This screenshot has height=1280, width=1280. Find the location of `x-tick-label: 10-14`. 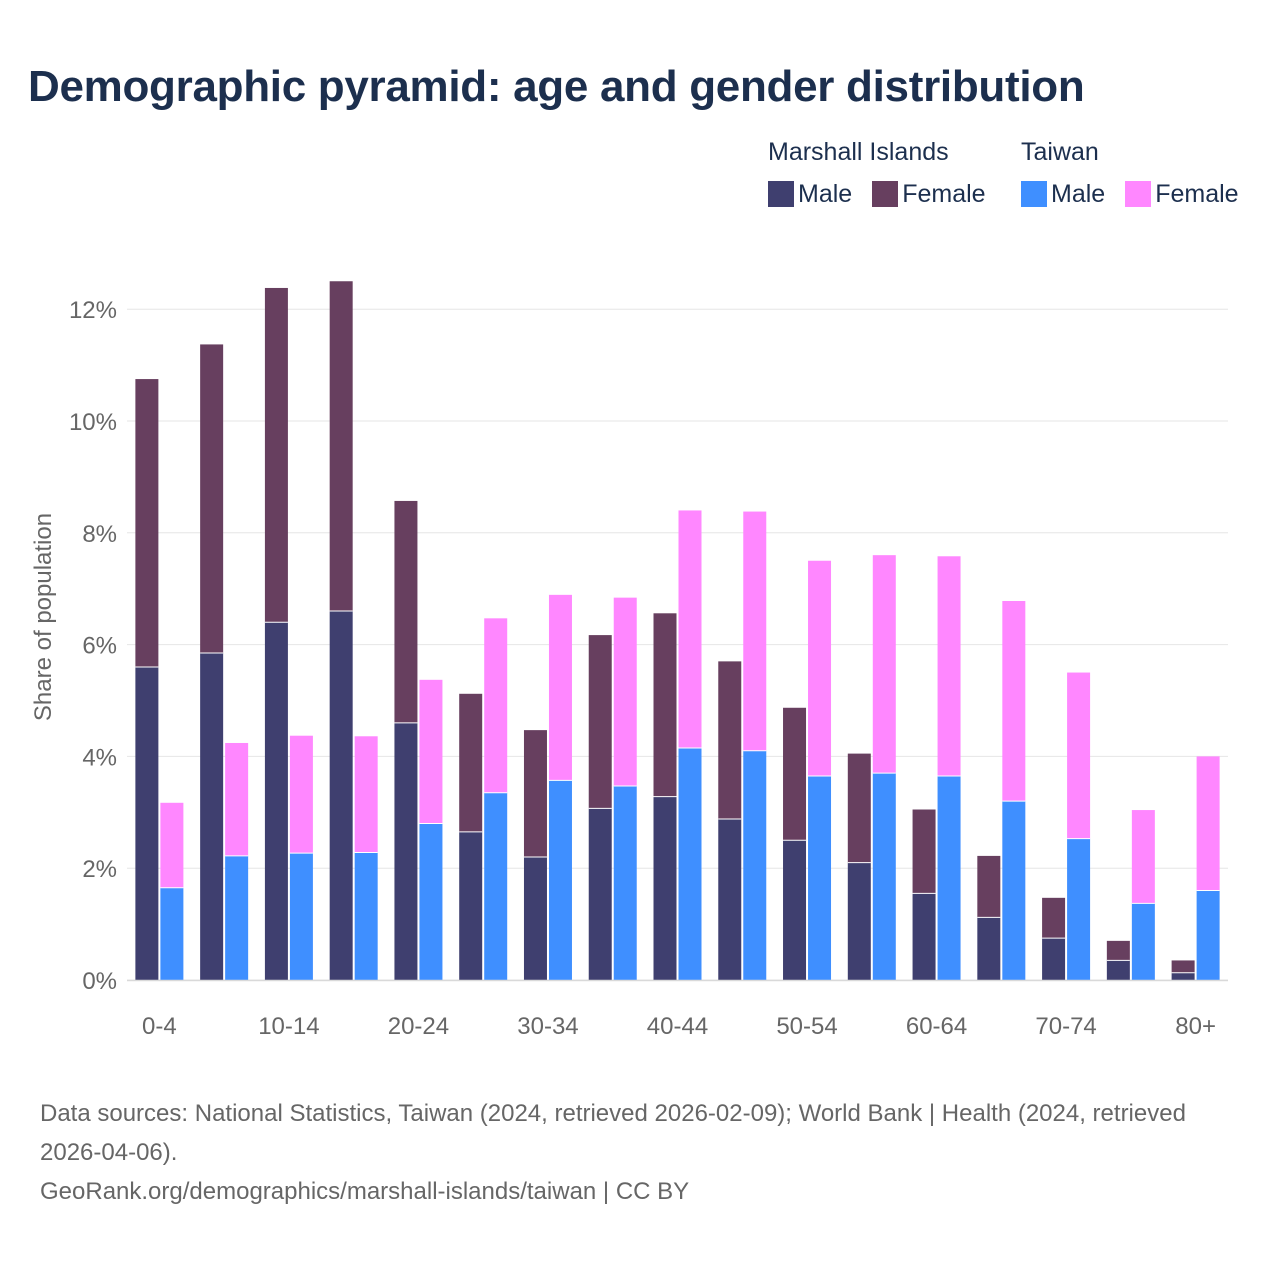

x-tick-label: 10-14 is located at coordinates (288, 1026).